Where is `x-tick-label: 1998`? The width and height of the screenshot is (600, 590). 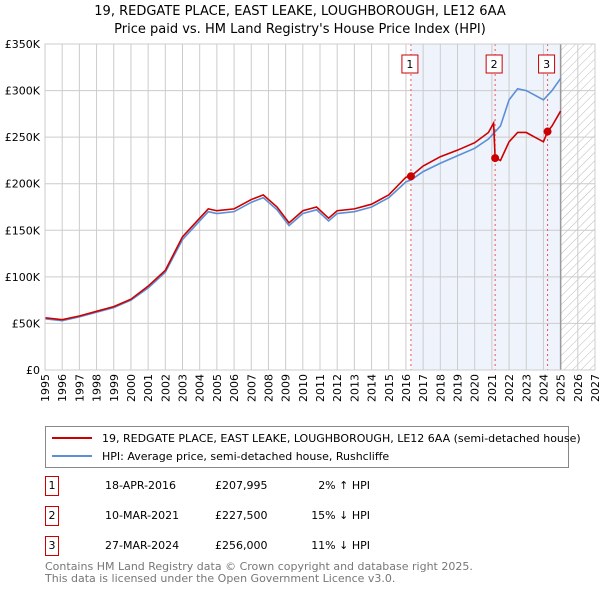 x-tick-label: 1998 is located at coordinates (97, 388).